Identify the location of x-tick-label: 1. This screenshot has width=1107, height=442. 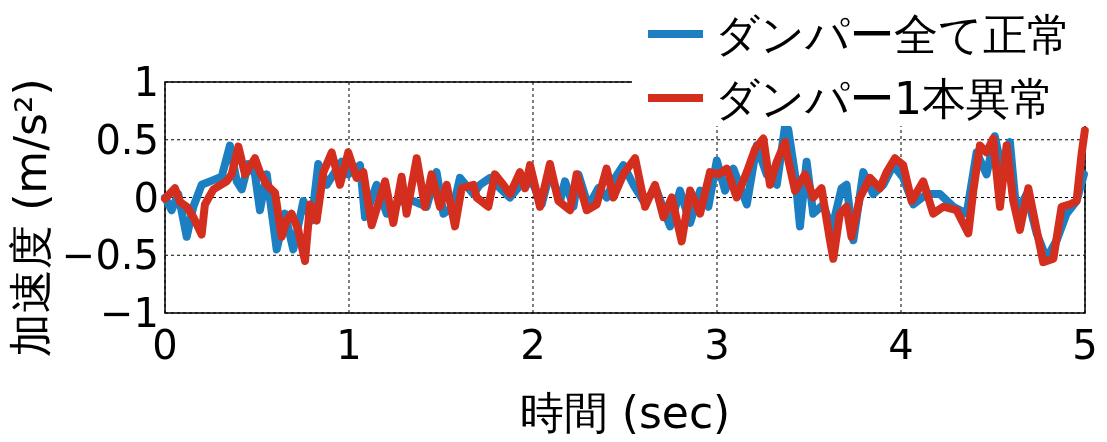
(349, 345).